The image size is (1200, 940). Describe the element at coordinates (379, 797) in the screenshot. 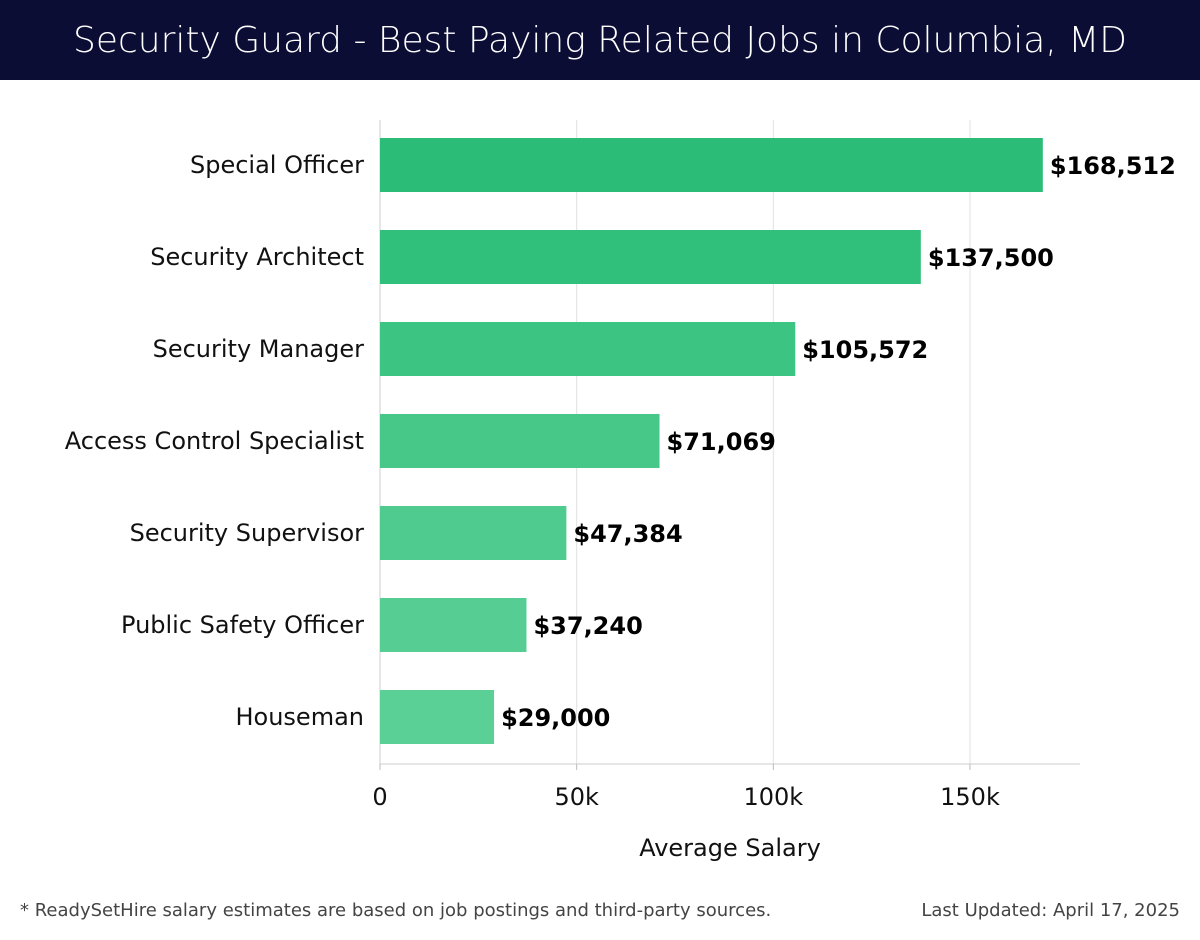

I see `x-tick-label: 0` at that location.